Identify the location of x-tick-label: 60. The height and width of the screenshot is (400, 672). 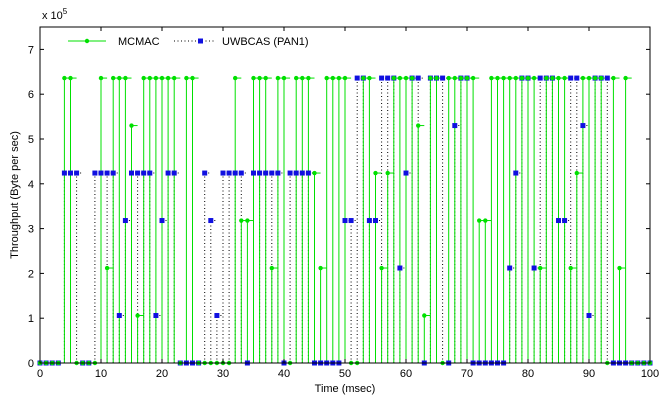
(406, 374).